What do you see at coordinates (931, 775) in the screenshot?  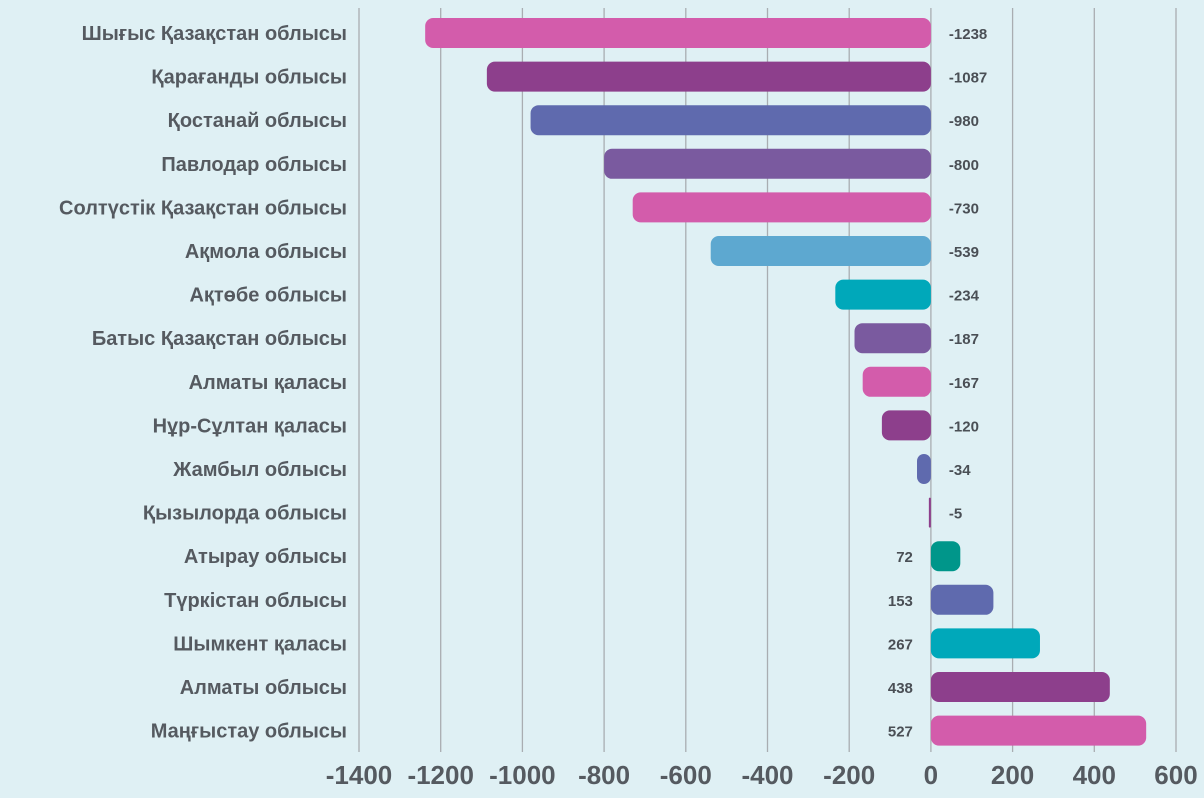 I see `x-tick-label: 0` at bounding box center [931, 775].